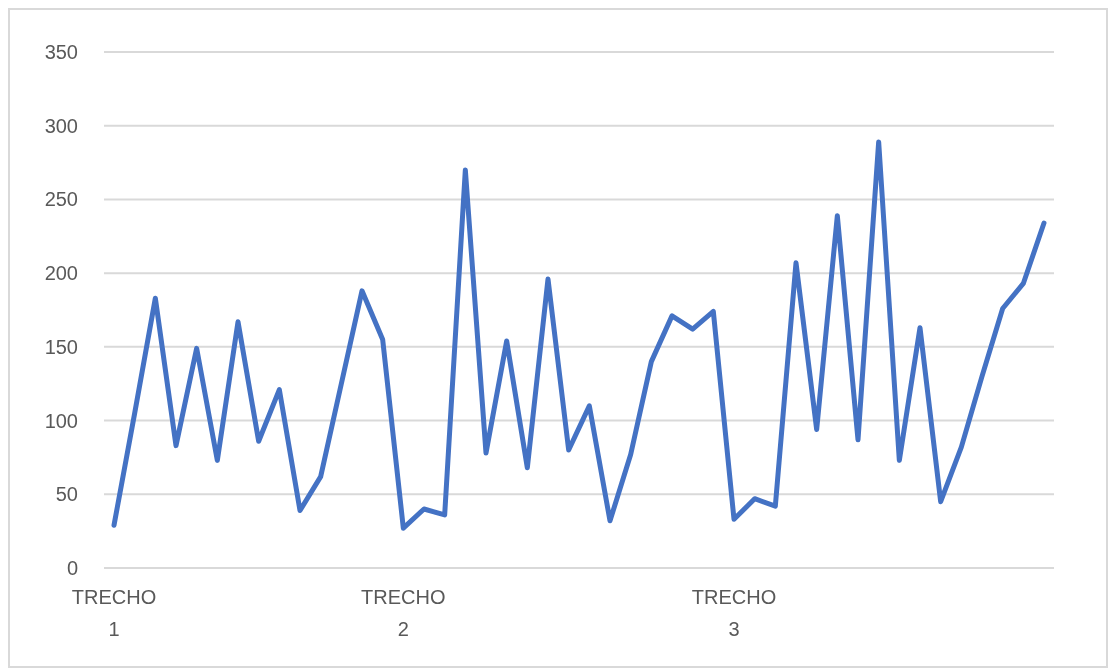 The image size is (1112, 671). What do you see at coordinates (61, 199) in the screenshot?
I see `y-tick-label: 250` at bounding box center [61, 199].